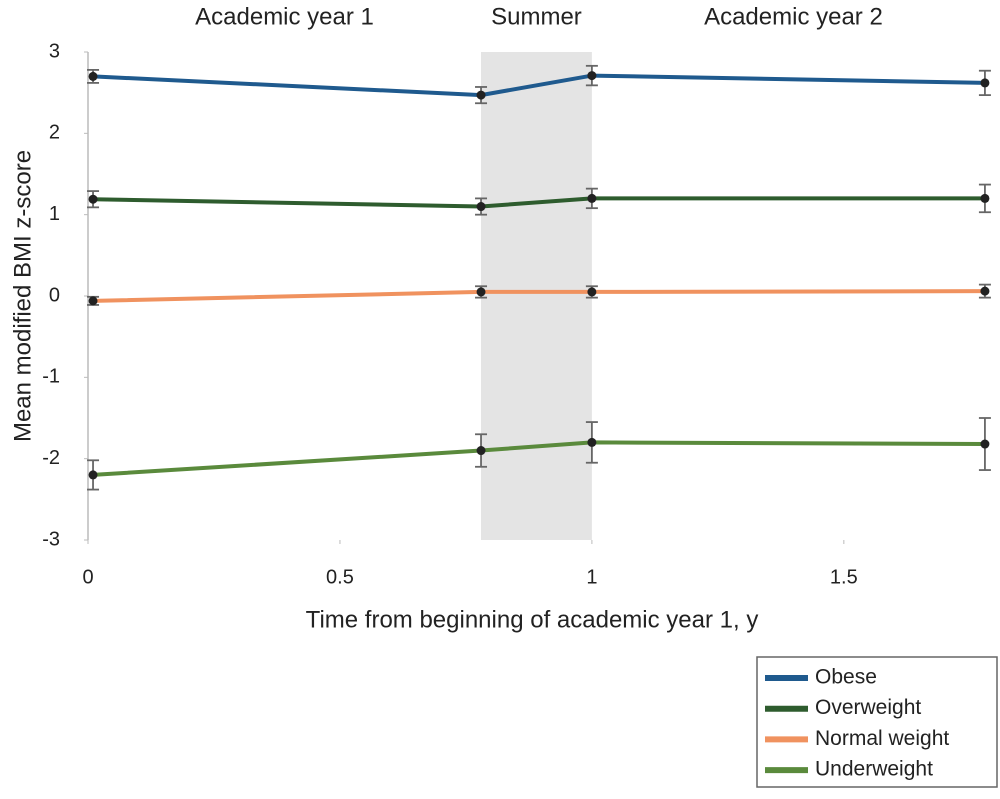 The image size is (1000, 799). What do you see at coordinates (844, 577) in the screenshot?
I see `x-tick-label: 1.5` at bounding box center [844, 577].